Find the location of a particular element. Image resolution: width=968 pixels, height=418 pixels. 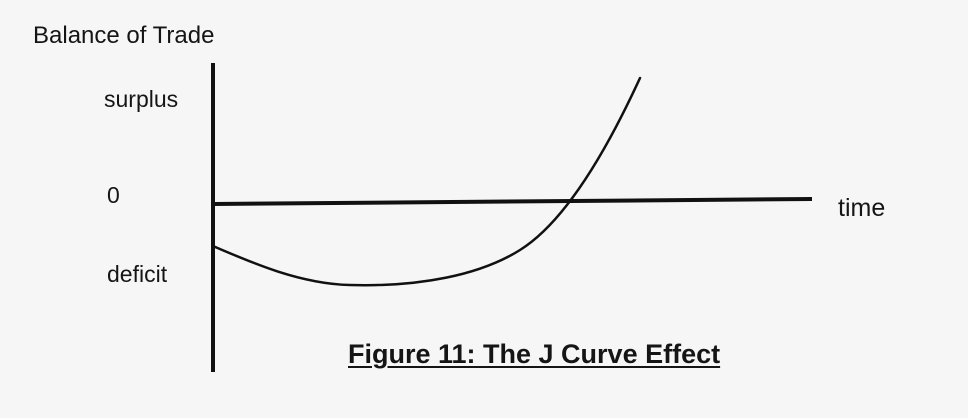

figure-caption: Figure 11: The J Curve Effect is located at coordinates (534, 354).